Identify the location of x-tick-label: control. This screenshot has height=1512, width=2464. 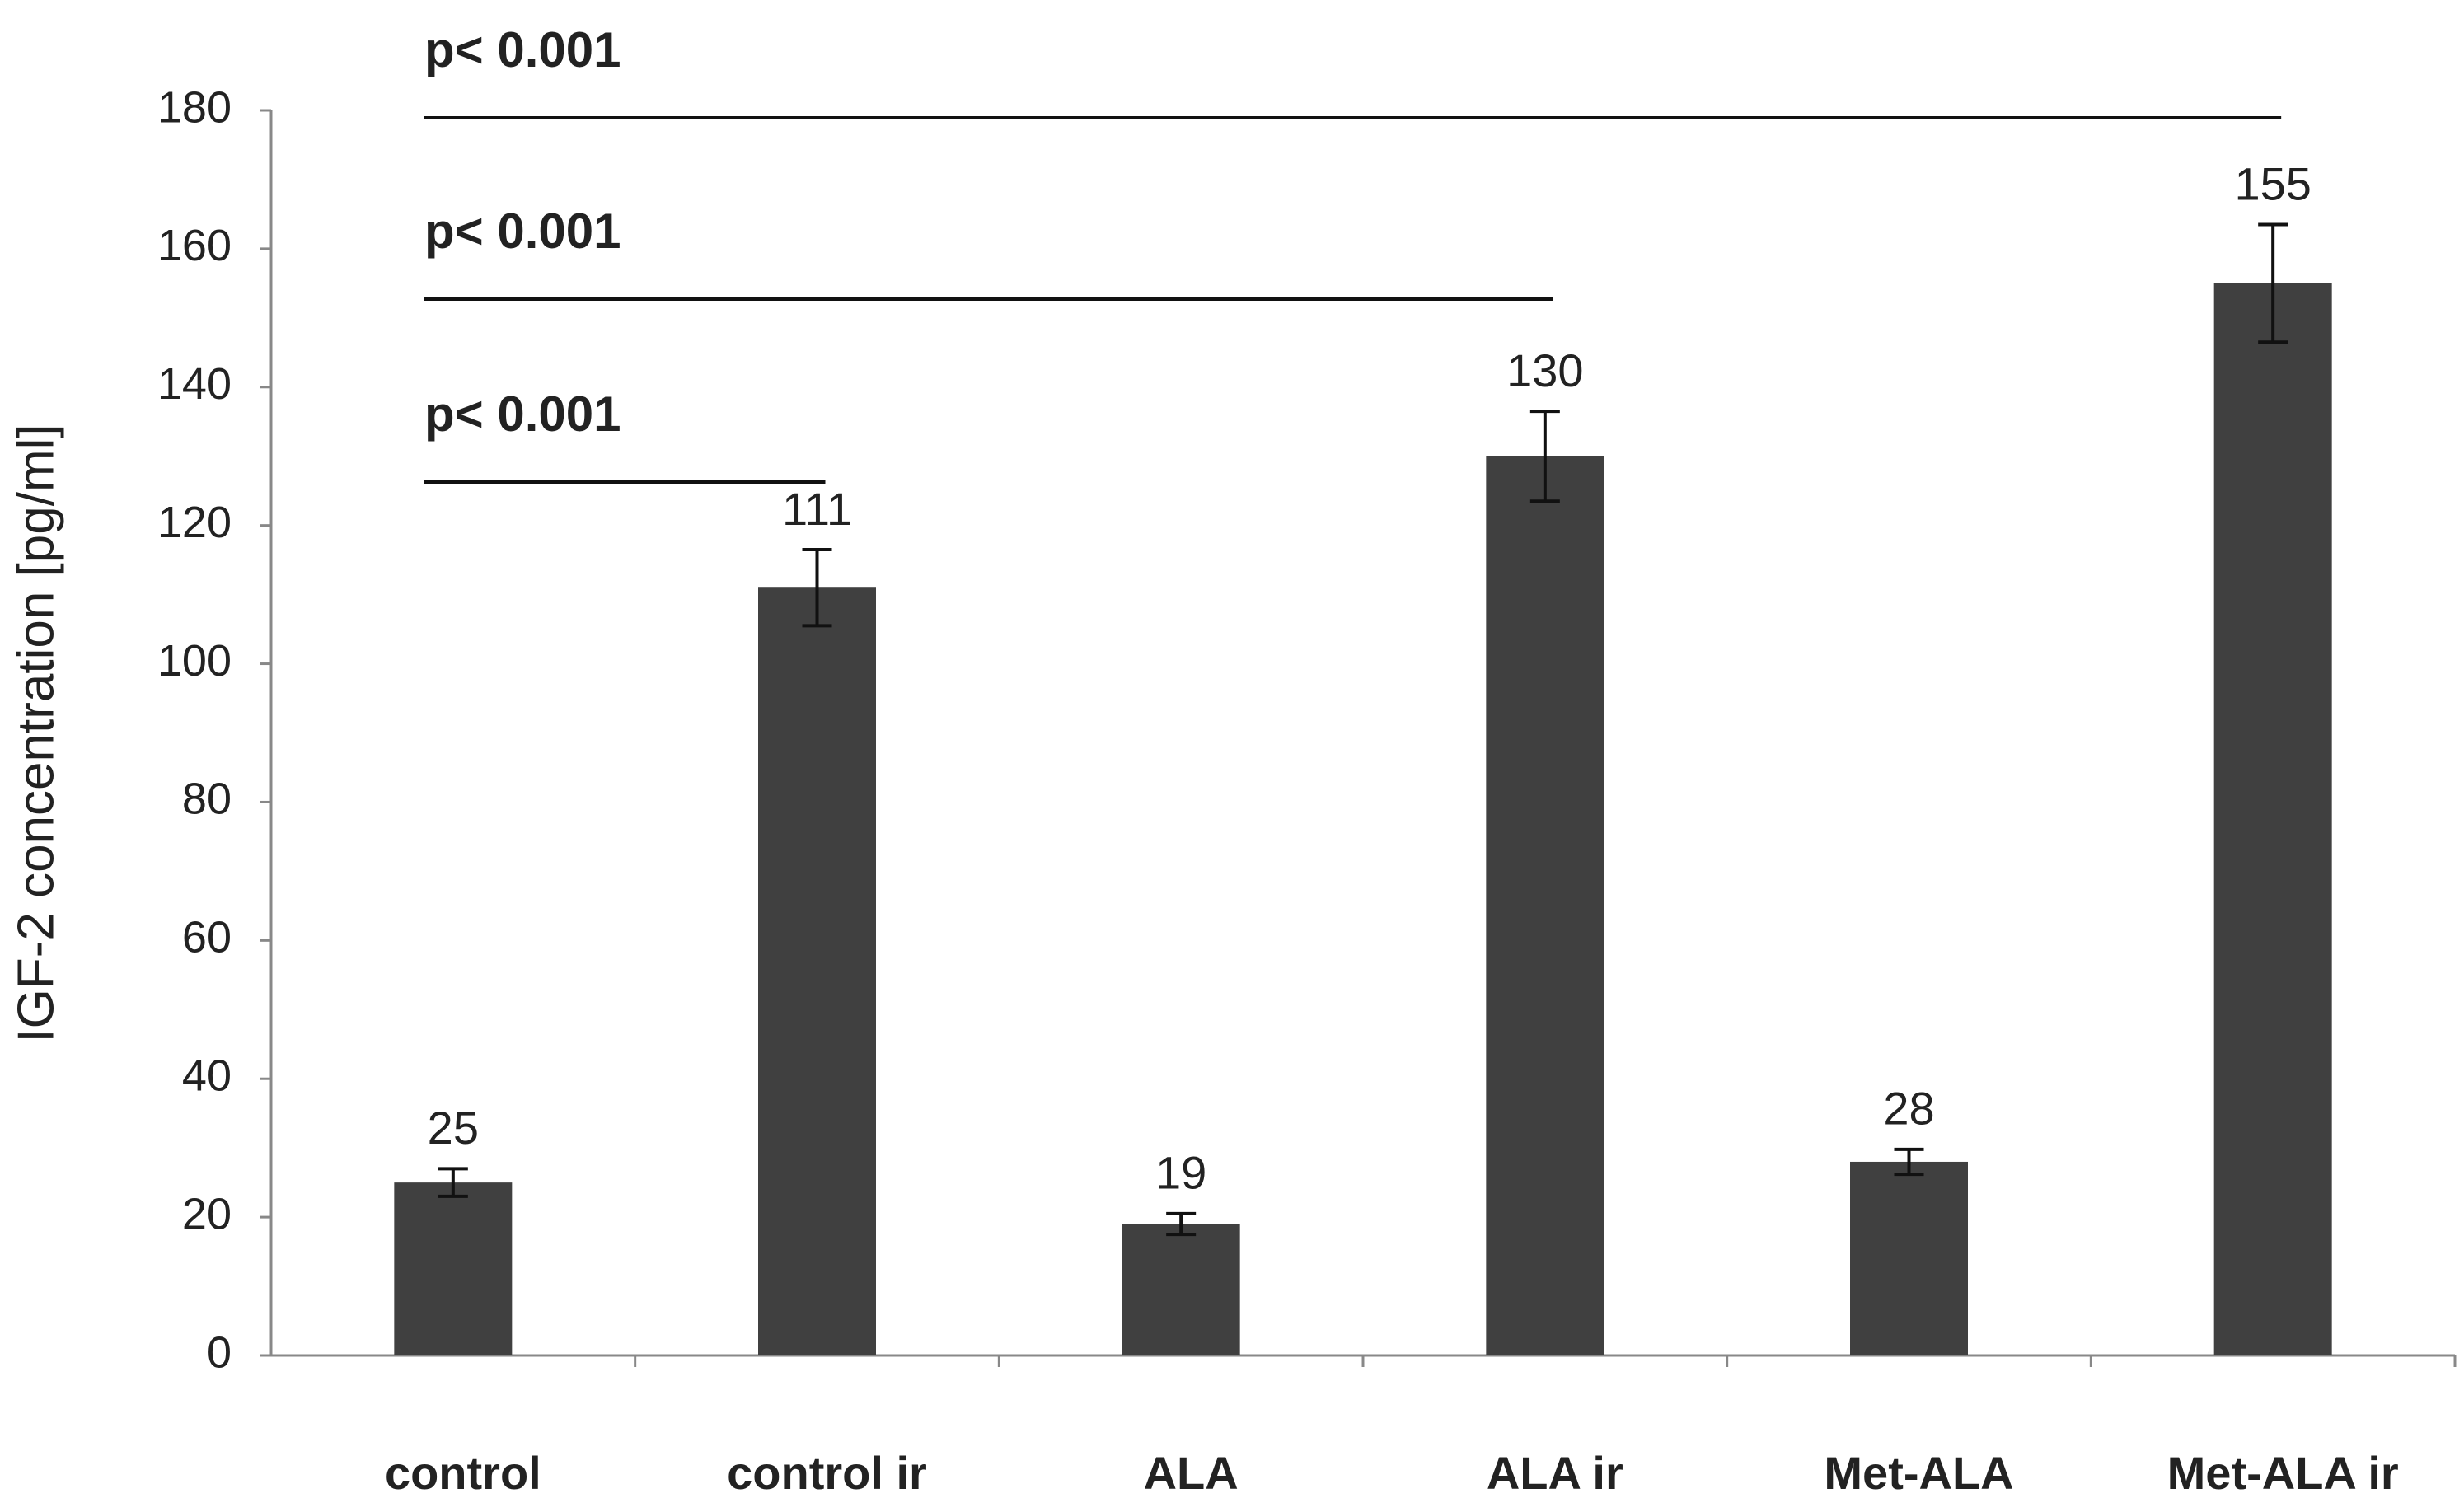
(463, 1473).